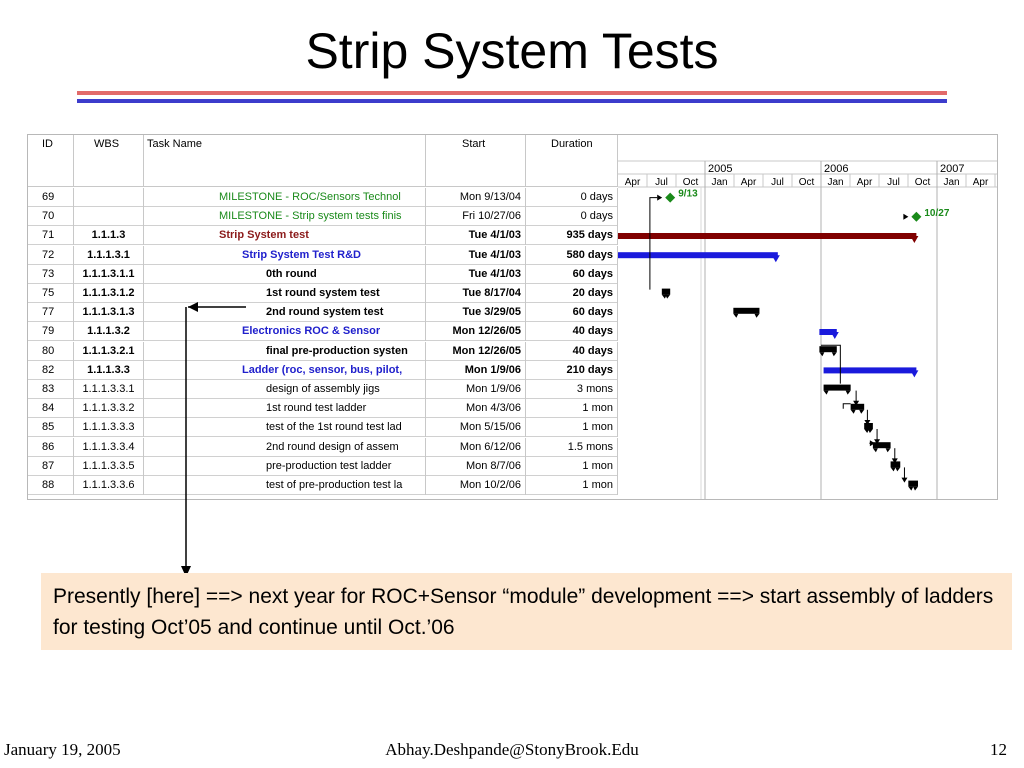  I want to click on header-id: ID, so click(51, 161).